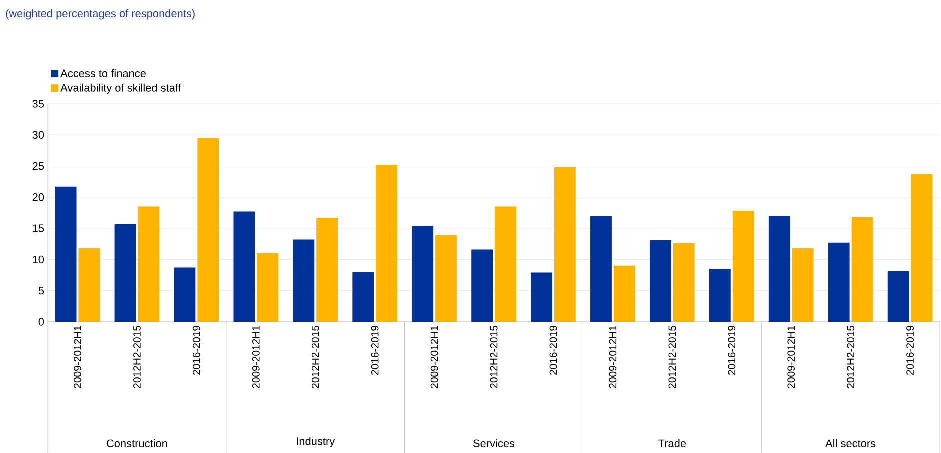 This screenshot has width=941, height=453. I want to click on y-tick-label: 35, so click(38, 104).